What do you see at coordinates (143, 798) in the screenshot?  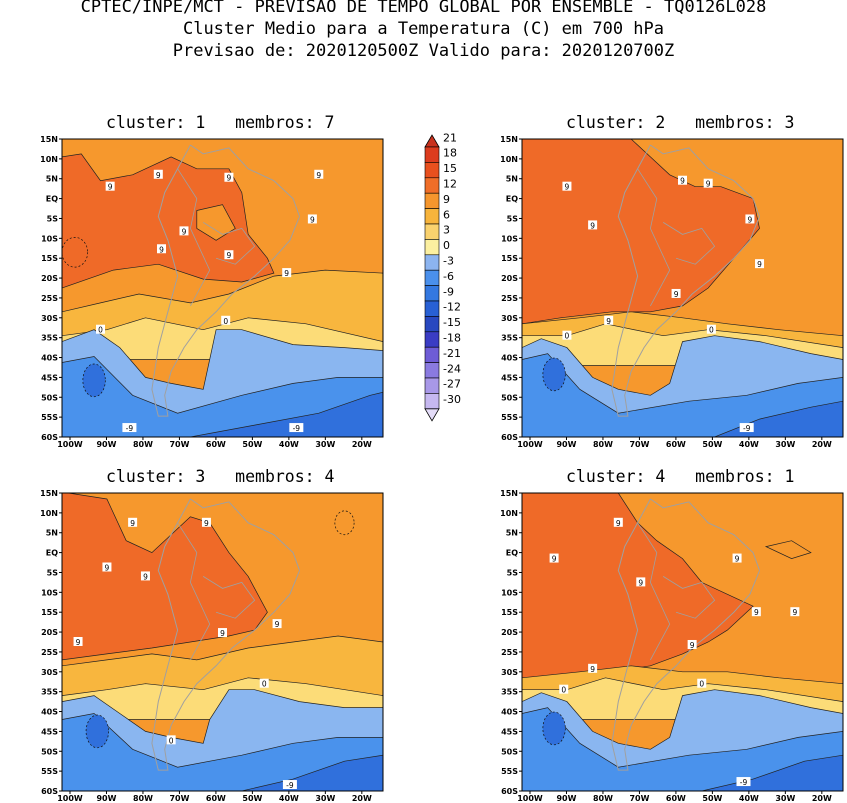 I see `lon-tick-label: 80W` at bounding box center [143, 798].